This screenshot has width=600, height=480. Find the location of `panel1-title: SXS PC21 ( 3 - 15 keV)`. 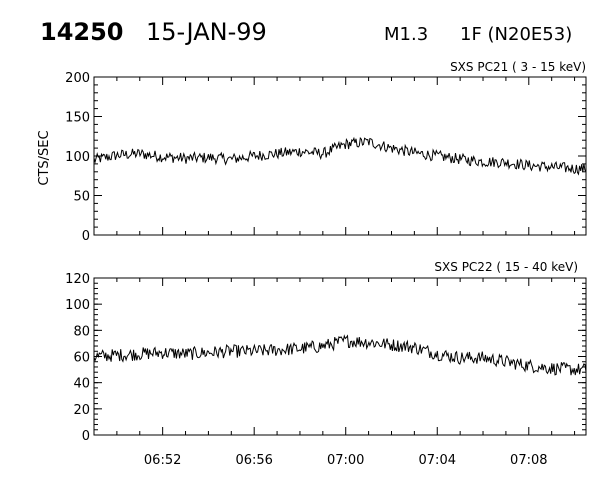

panel1-title: SXS PC21 ( 3 - 15 keV) is located at coordinates (518, 67).